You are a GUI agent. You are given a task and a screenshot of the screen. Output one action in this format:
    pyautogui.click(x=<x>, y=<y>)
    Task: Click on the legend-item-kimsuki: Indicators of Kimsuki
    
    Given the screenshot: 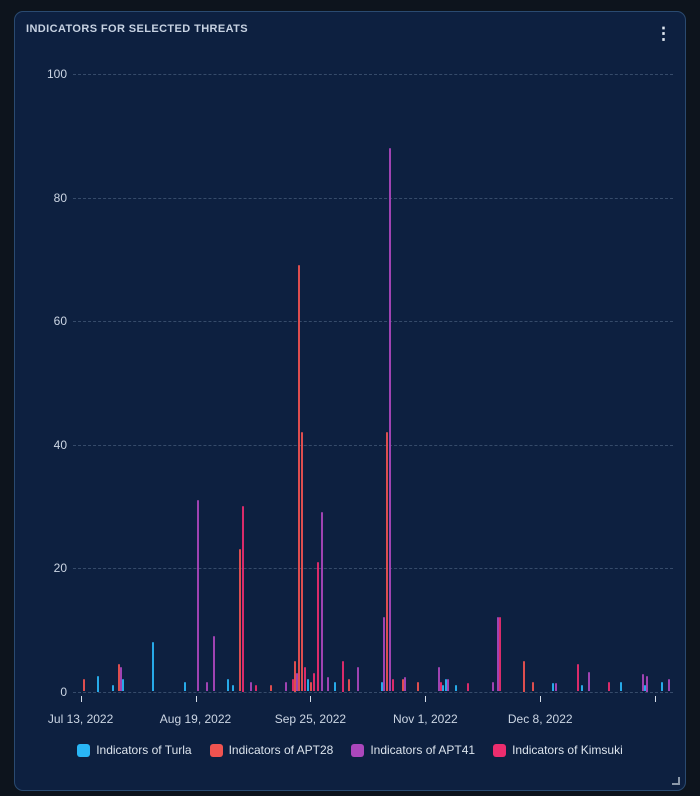 What is the action you would take?
    pyautogui.click(x=558, y=750)
    